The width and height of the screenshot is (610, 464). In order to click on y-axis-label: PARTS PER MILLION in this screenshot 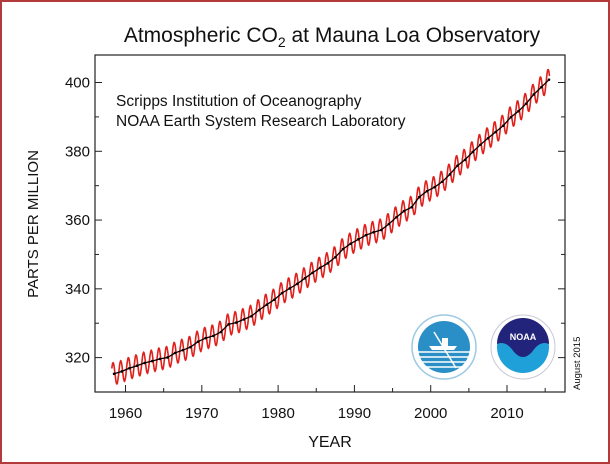, I will do `click(33, 224)`.